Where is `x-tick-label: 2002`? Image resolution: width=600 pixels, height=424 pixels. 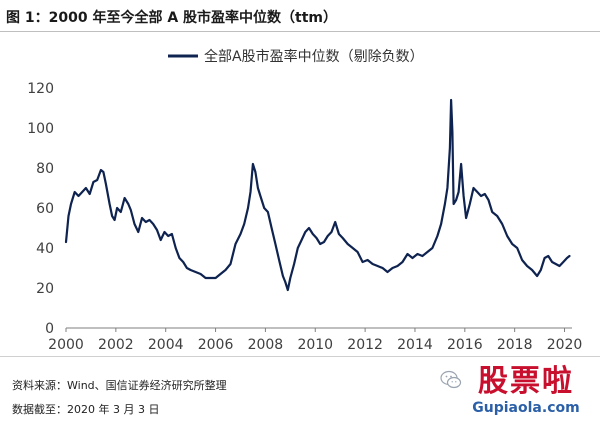 x-tick-label: 2002 is located at coordinates (116, 345).